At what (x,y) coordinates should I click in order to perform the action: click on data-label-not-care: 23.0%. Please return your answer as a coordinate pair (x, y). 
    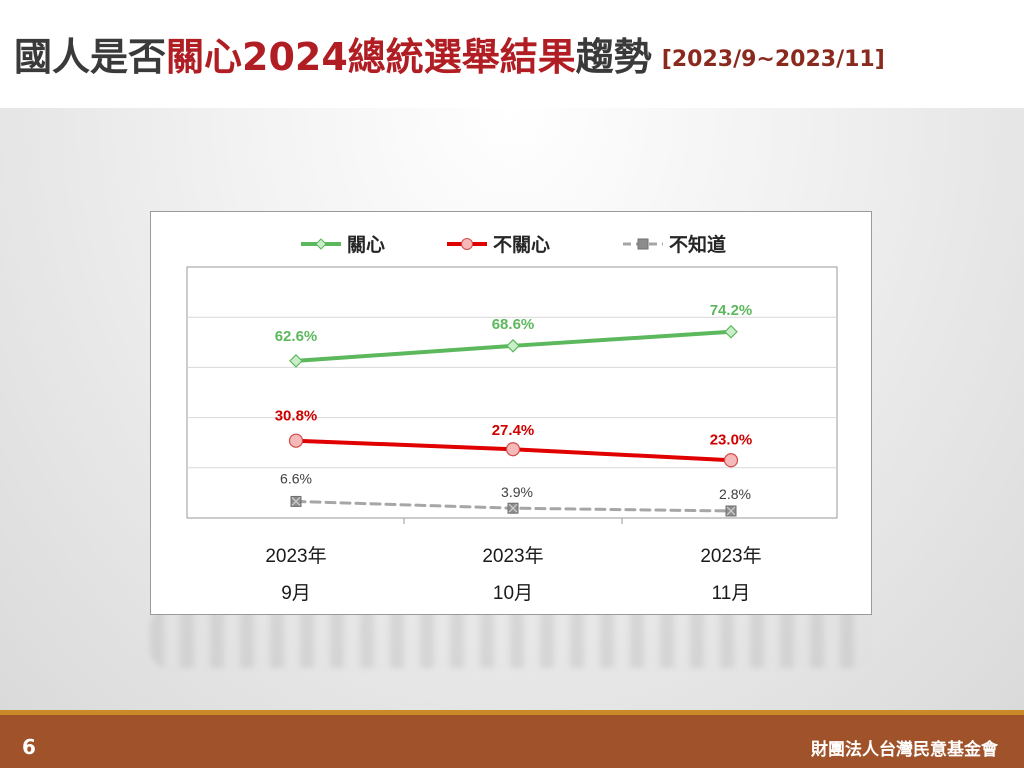
    Looking at the image, I should click on (731, 439).